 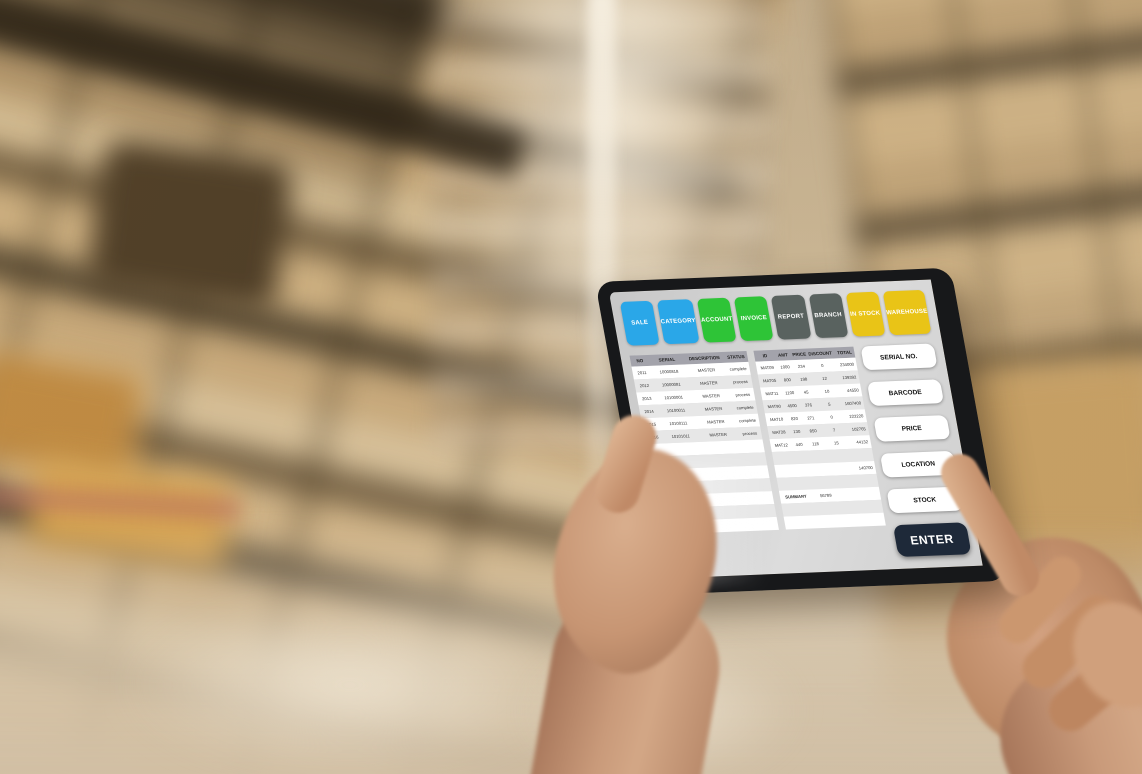 What do you see at coordinates (667, 359) in the screenshot?
I see `column-header: SERIAL` at bounding box center [667, 359].